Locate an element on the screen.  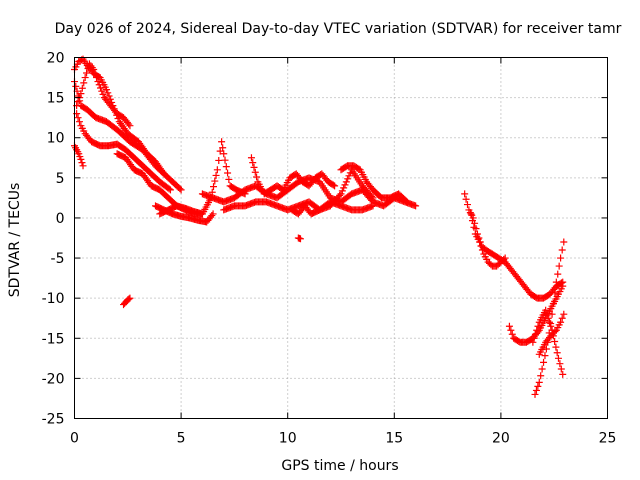
series-track-m is located at coordinates (374, 184).